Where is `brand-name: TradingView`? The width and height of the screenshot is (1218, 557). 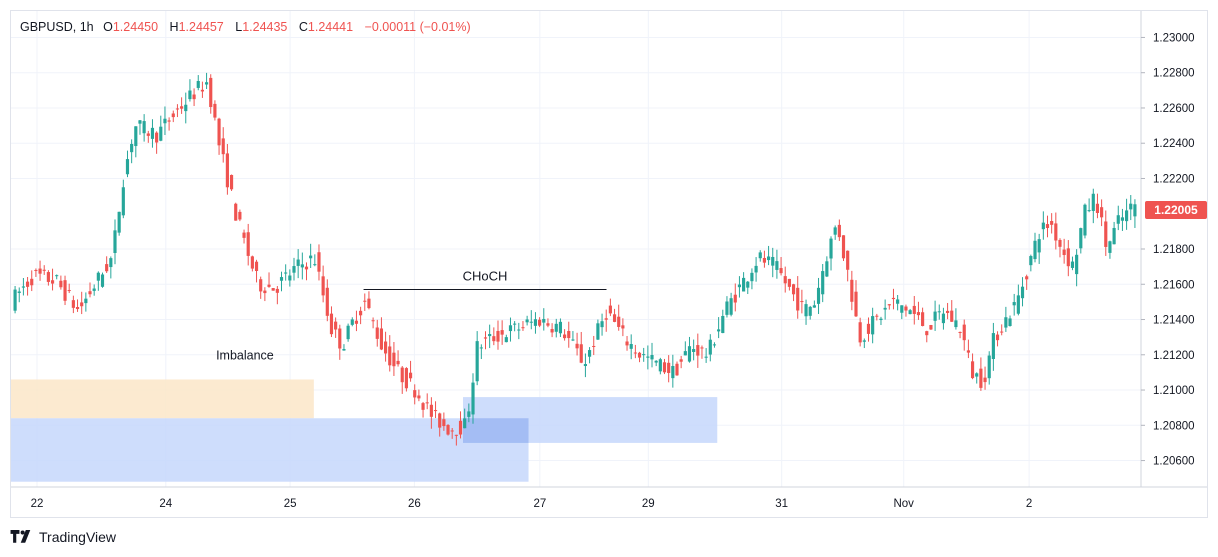
brand-name: TradingView is located at coordinates (78, 537).